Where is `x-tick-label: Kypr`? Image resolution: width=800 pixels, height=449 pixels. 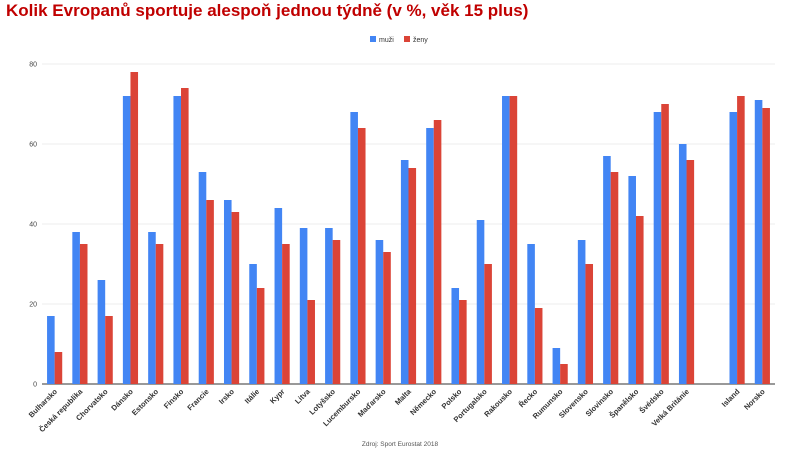
x-tick-label: Kypr is located at coordinates (277, 396).